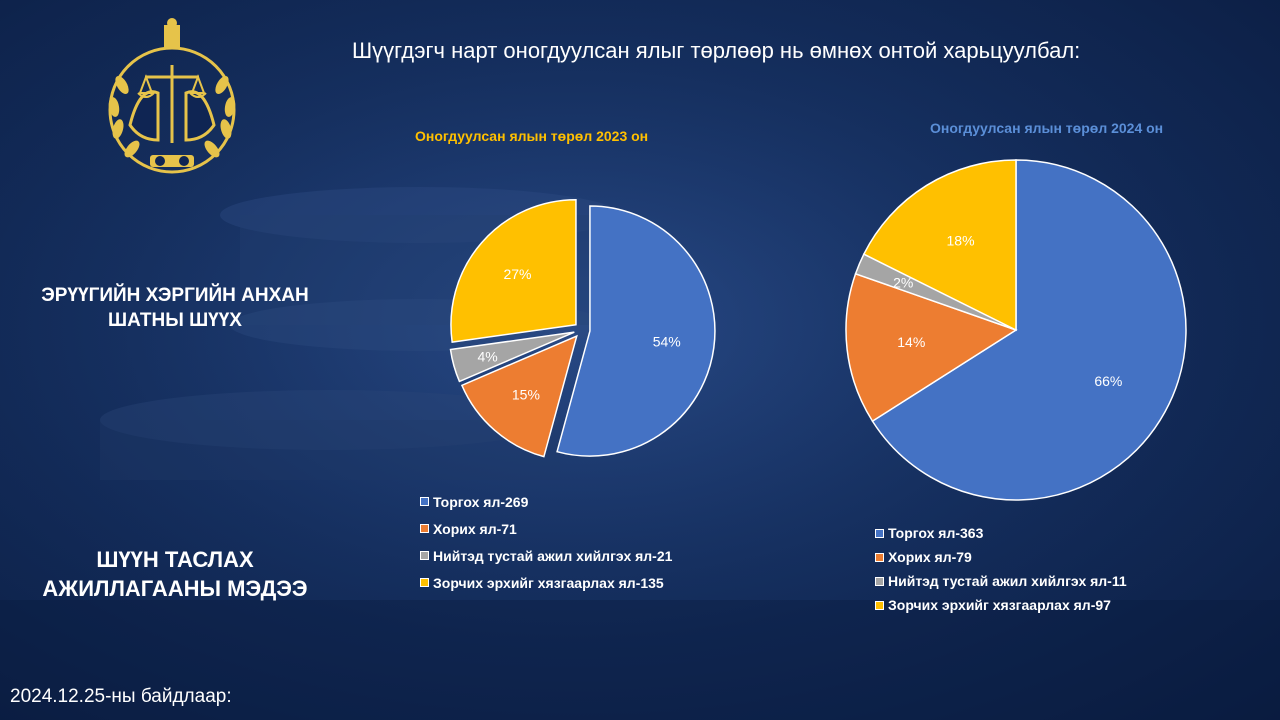 The width and height of the screenshot is (1280, 720). What do you see at coordinates (546, 501) in the screenshot?
I see `legend-item: Торгох ял-269` at bounding box center [546, 501].